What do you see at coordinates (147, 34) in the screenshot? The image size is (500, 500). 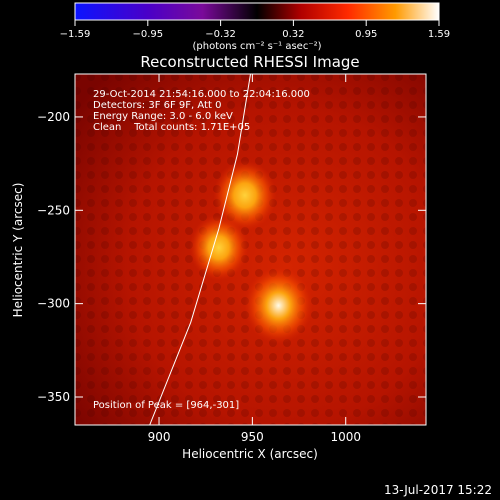 I see `colorbar-tick-label: −0.95` at bounding box center [147, 34].